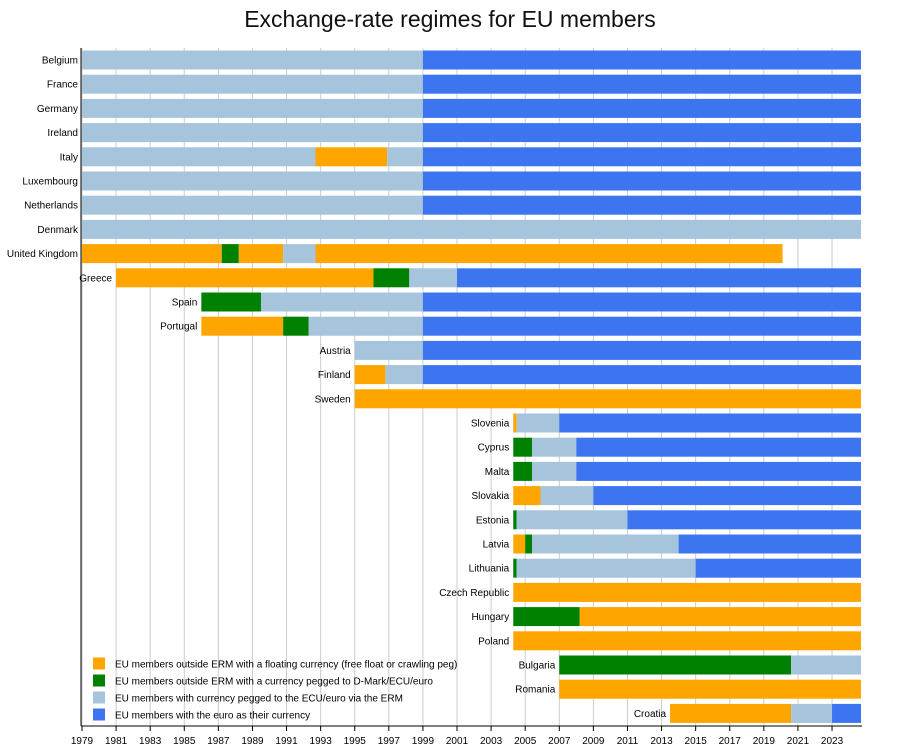  Describe the element at coordinates (51, 206) in the screenshot. I see `country-label-netherlands: Netherlands` at that location.